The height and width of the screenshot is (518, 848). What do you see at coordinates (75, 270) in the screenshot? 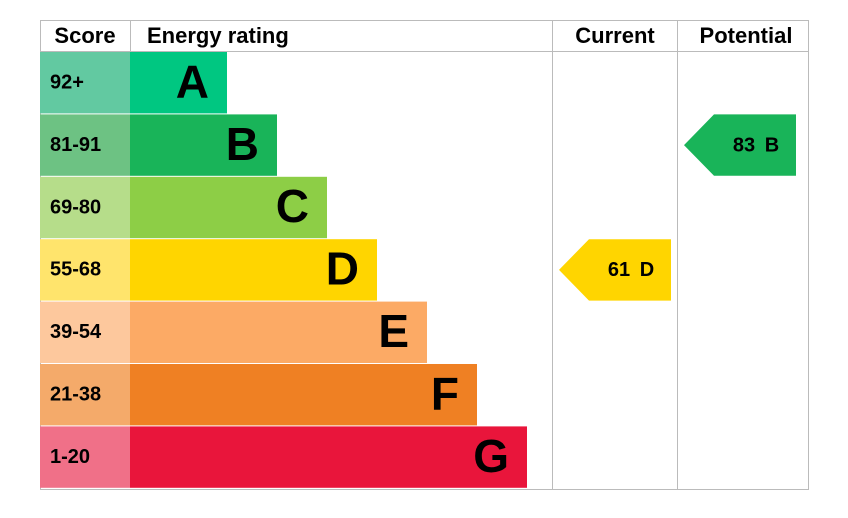
I see `score-label: 55-68` at bounding box center [75, 270].